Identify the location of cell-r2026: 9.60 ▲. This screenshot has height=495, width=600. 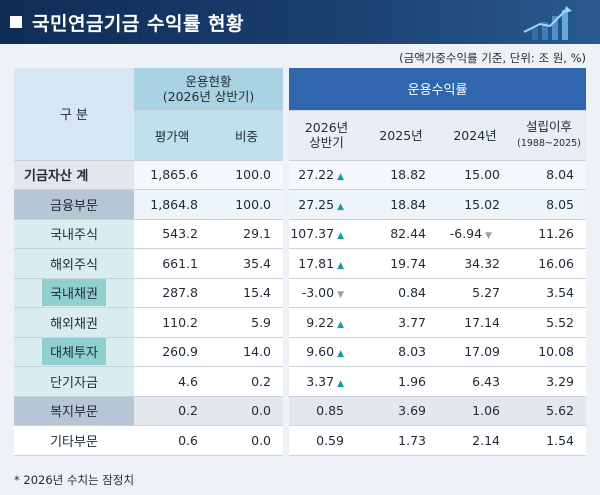
(324, 352).